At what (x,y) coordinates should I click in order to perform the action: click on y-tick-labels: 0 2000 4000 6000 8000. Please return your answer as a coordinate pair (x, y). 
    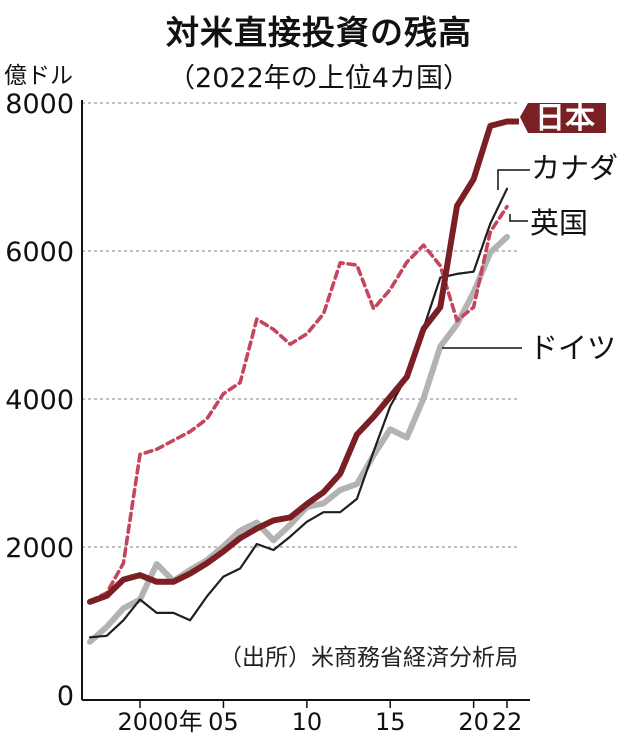
    Looking at the image, I should click on (39, 400).